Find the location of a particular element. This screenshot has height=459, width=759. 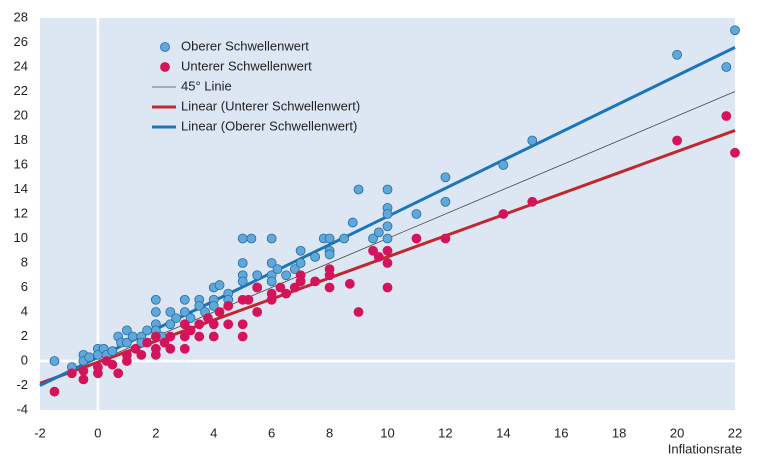

y-tick-label: 18 is located at coordinates (21, 139).